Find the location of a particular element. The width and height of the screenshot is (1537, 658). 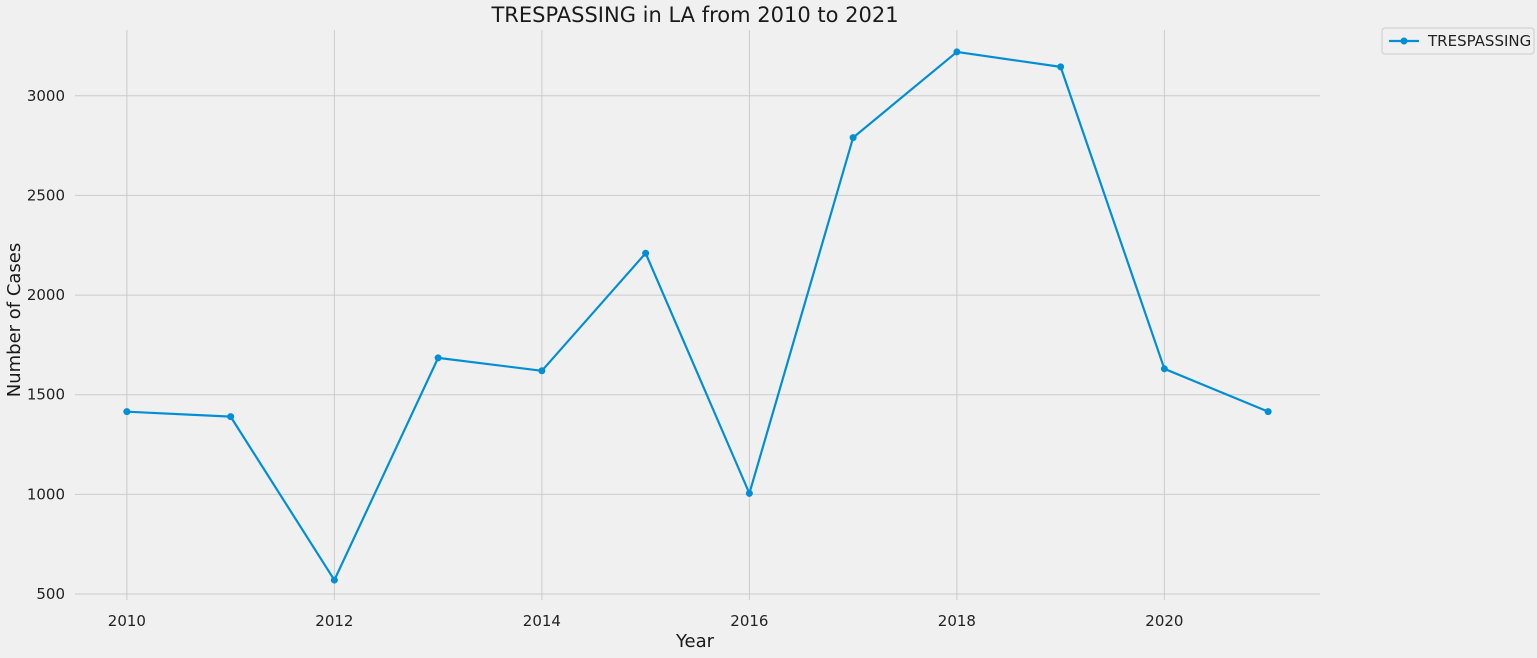

y-axis-label: Number of Cases is located at coordinates (14, 320).